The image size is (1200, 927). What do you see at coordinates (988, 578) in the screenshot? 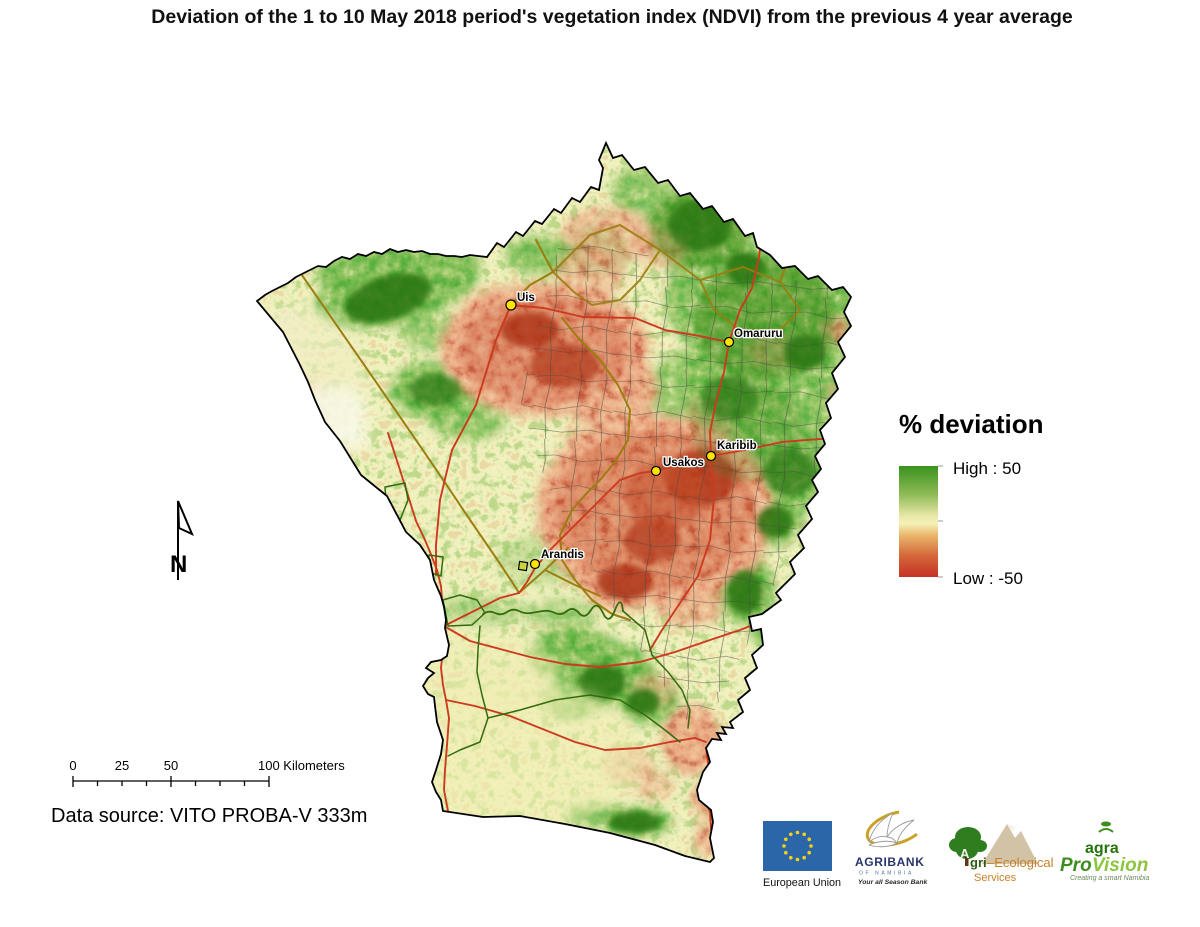
I see `svg-text: Low : -50` at bounding box center [988, 578].